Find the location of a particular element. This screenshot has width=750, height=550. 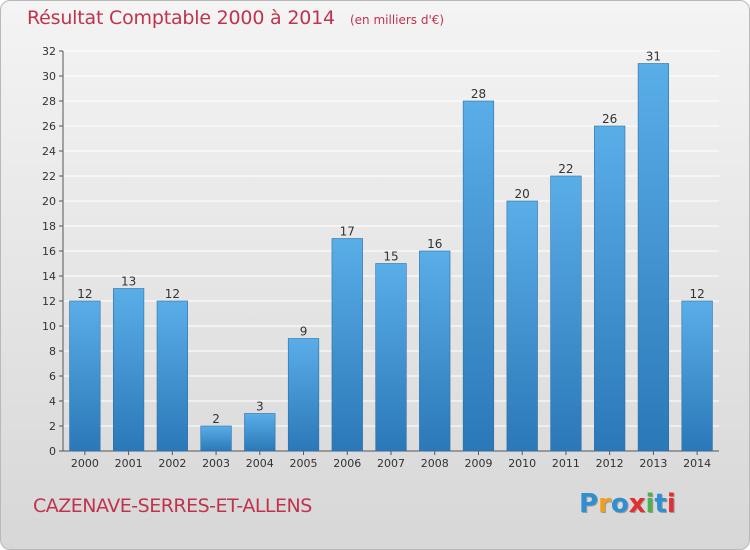

data-label-2009: 28 is located at coordinates (478, 94).